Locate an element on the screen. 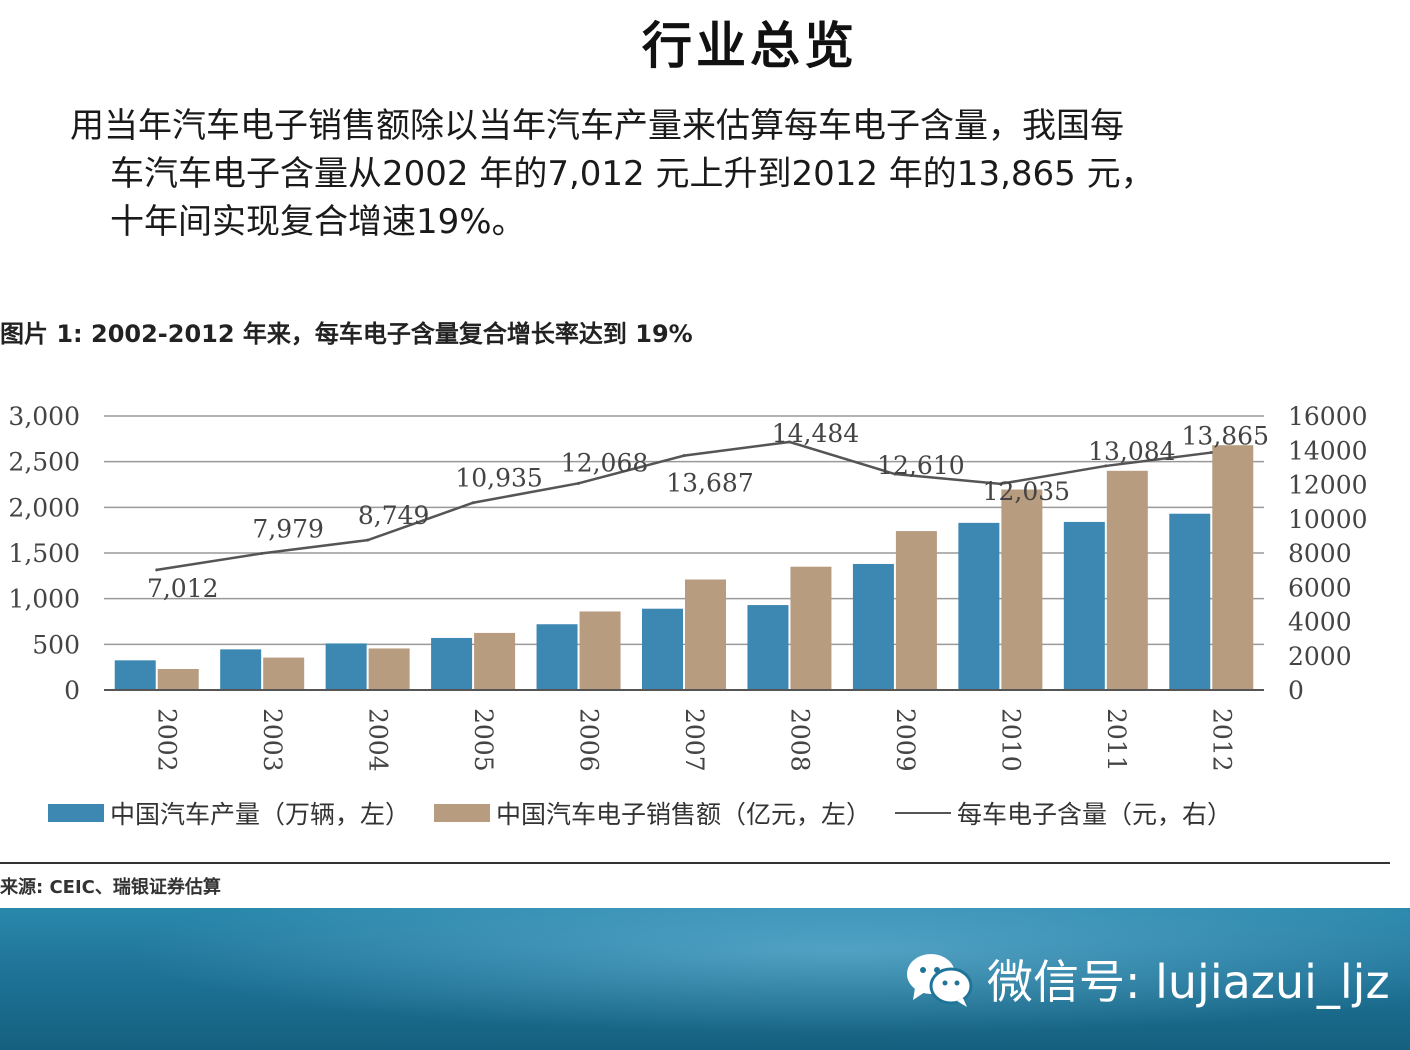 The width and height of the screenshot is (1410, 1050). footer-glow is located at coordinates (705, 979).